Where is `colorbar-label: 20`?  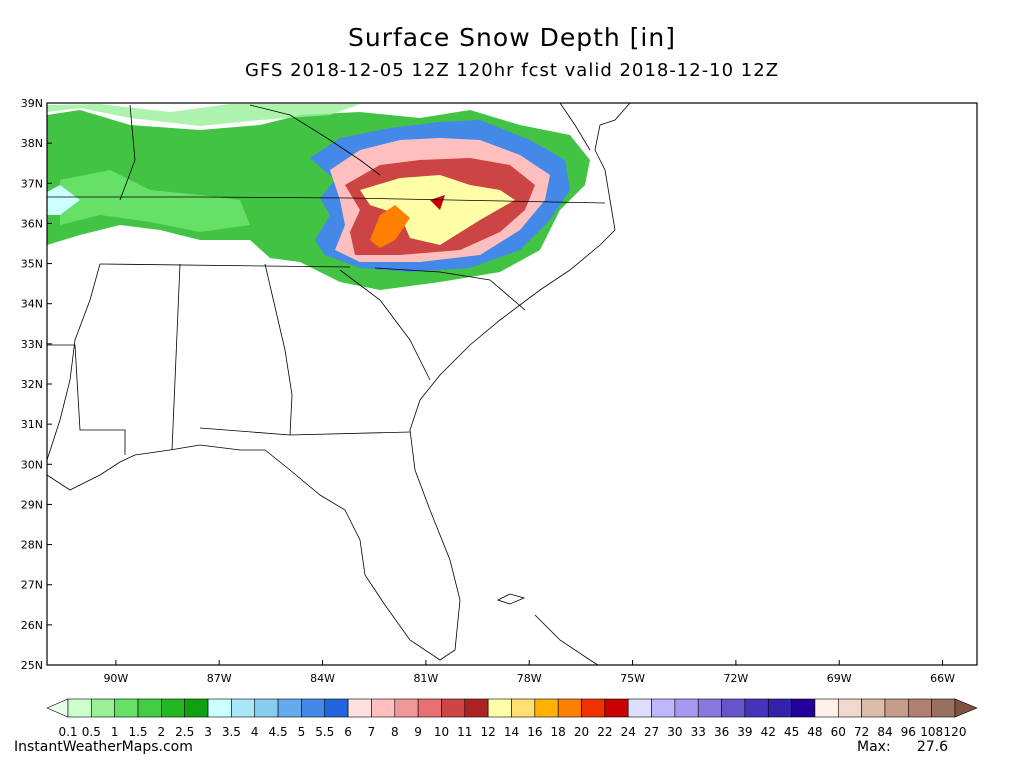
colorbar-label: 20 is located at coordinates (581, 732).